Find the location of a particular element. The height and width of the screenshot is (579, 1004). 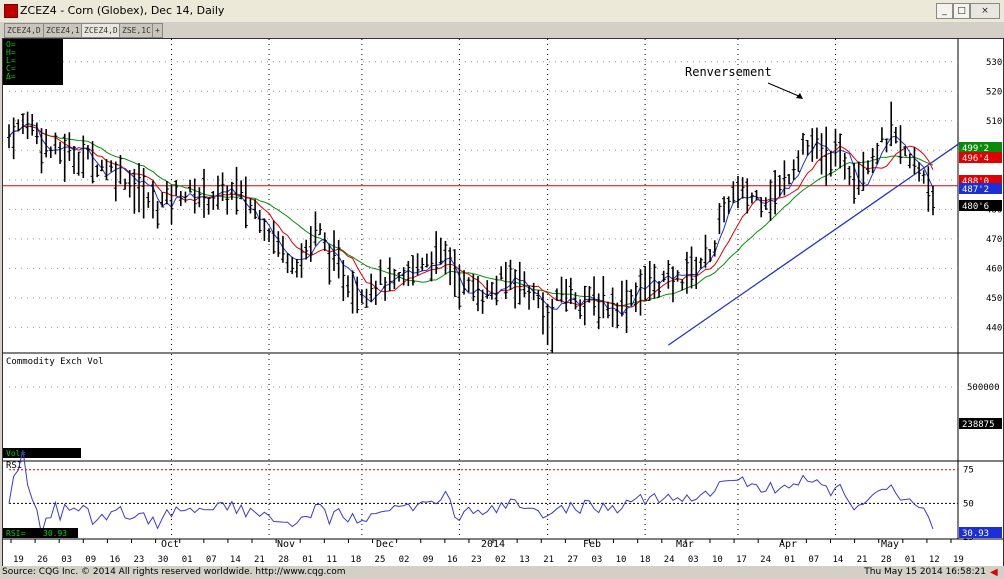

x-day-label: 21 is located at coordinates (259, 560).